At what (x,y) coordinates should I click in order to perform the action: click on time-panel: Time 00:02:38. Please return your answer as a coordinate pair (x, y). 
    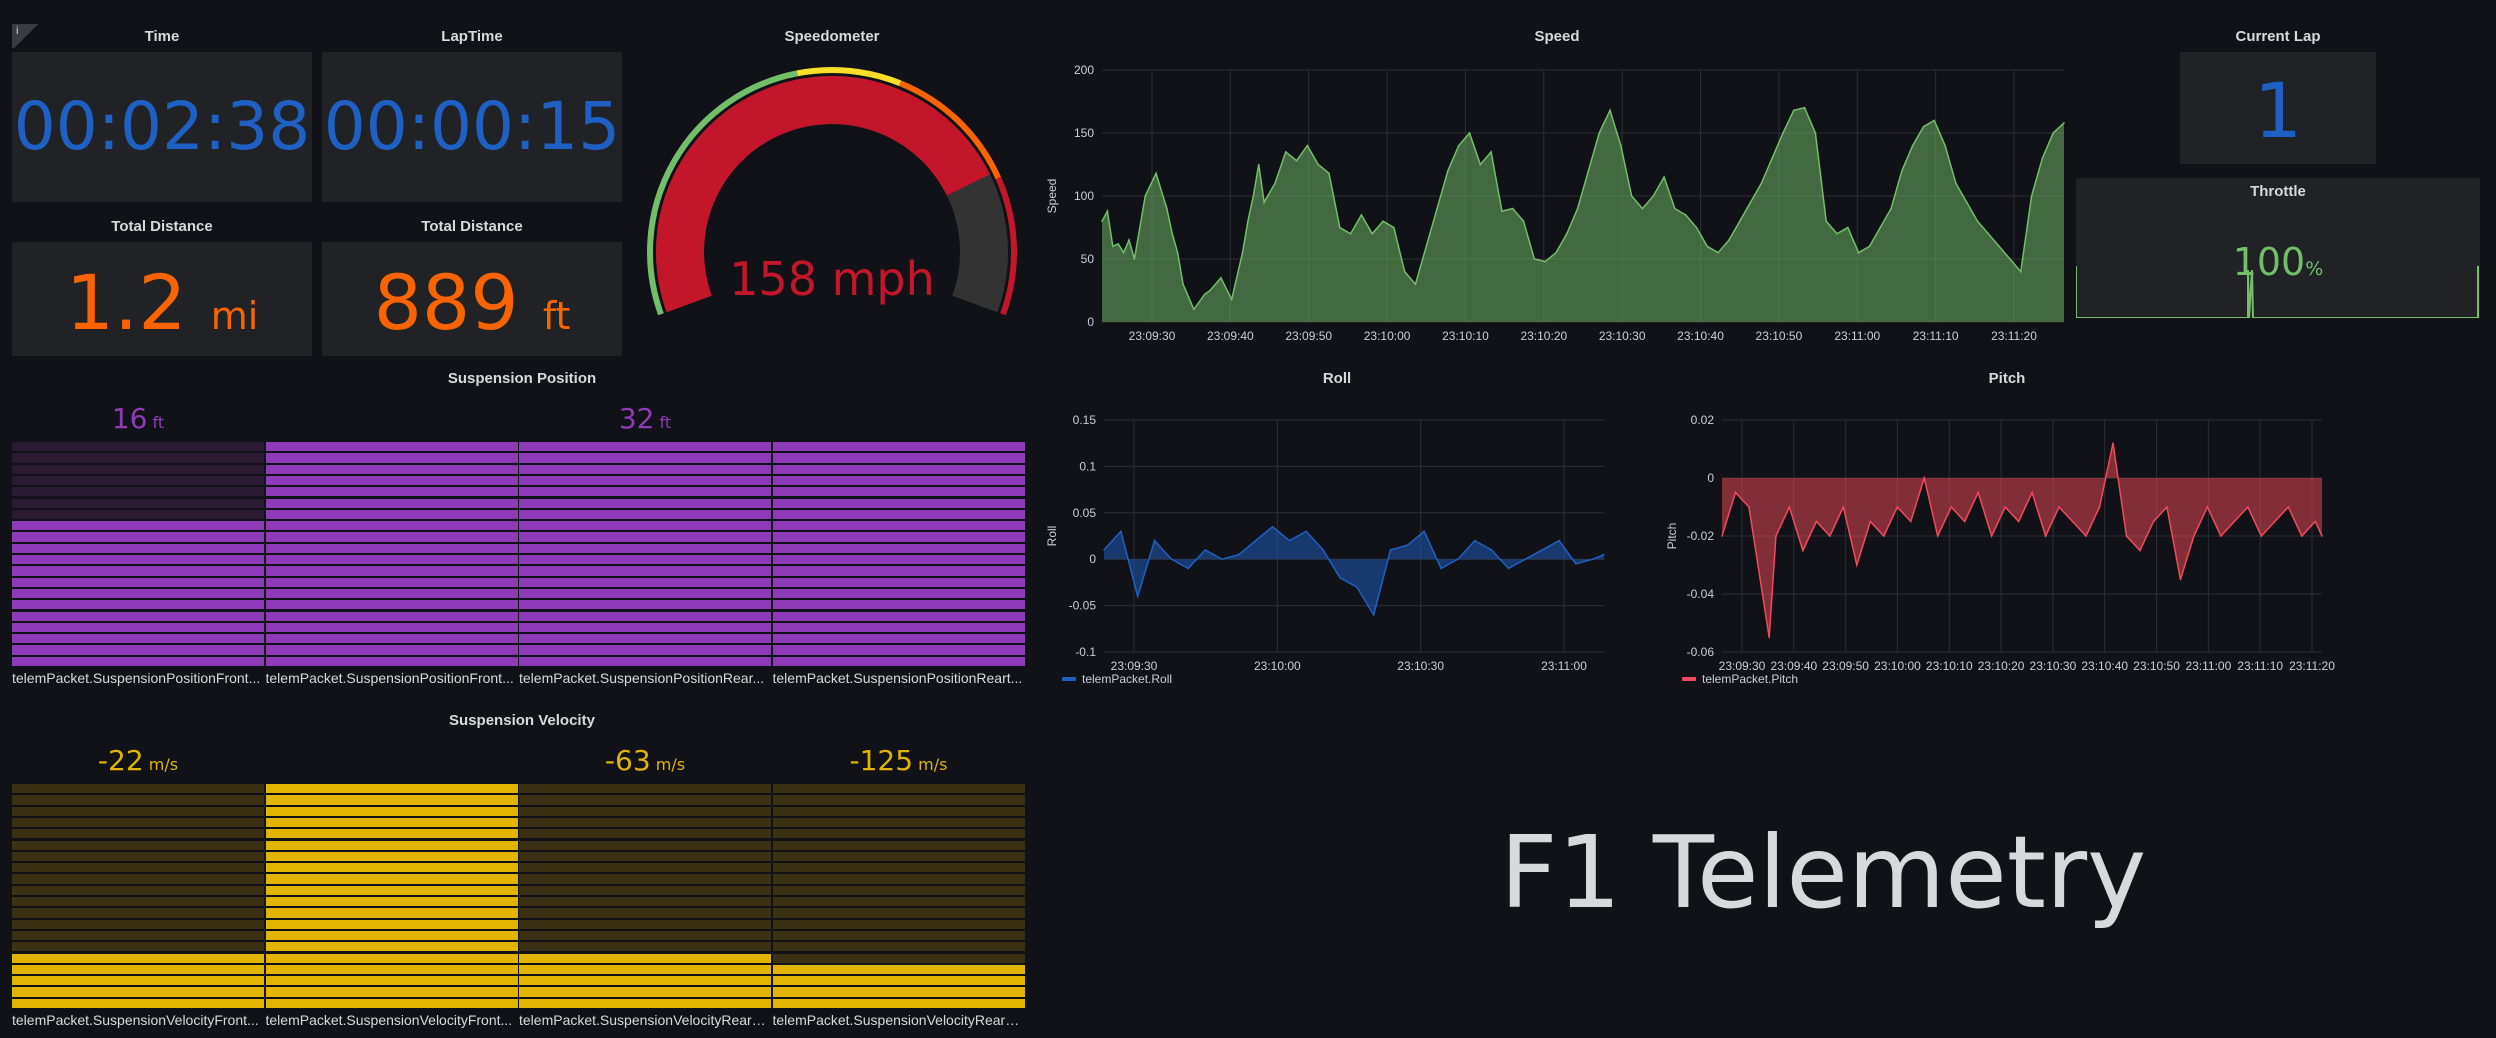
    Looking at the image, I should click on (162, 114).